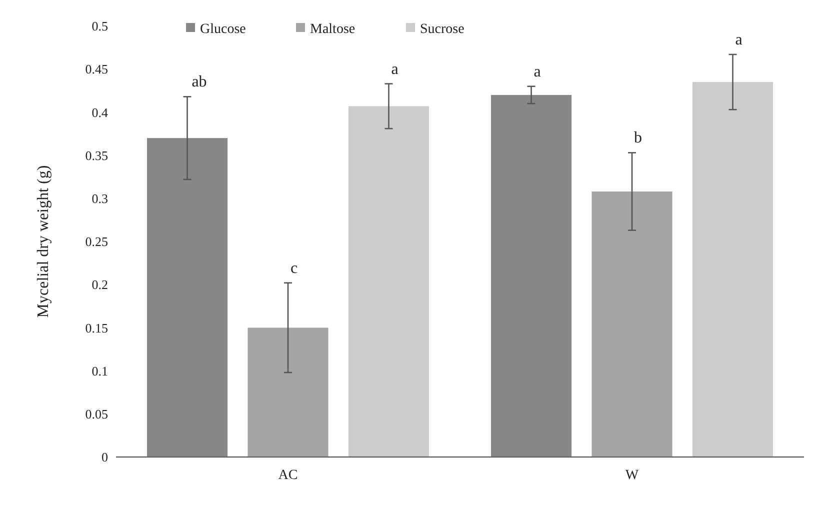  I want to click on legend-label: Maltose, so click(333, 29).